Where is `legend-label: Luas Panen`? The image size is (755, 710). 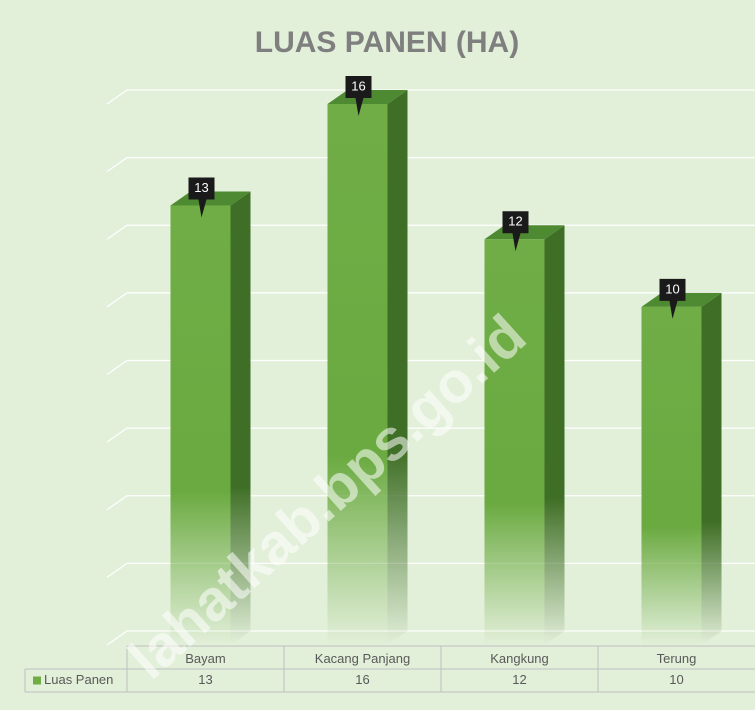 legend-label: Luas Panen is located at coordinates (78, 679).